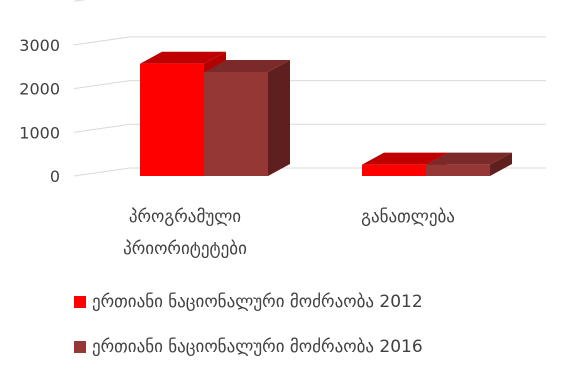 This screenshot has height=380, width=566. I want to click on gridline-2000, so click(309, 85).